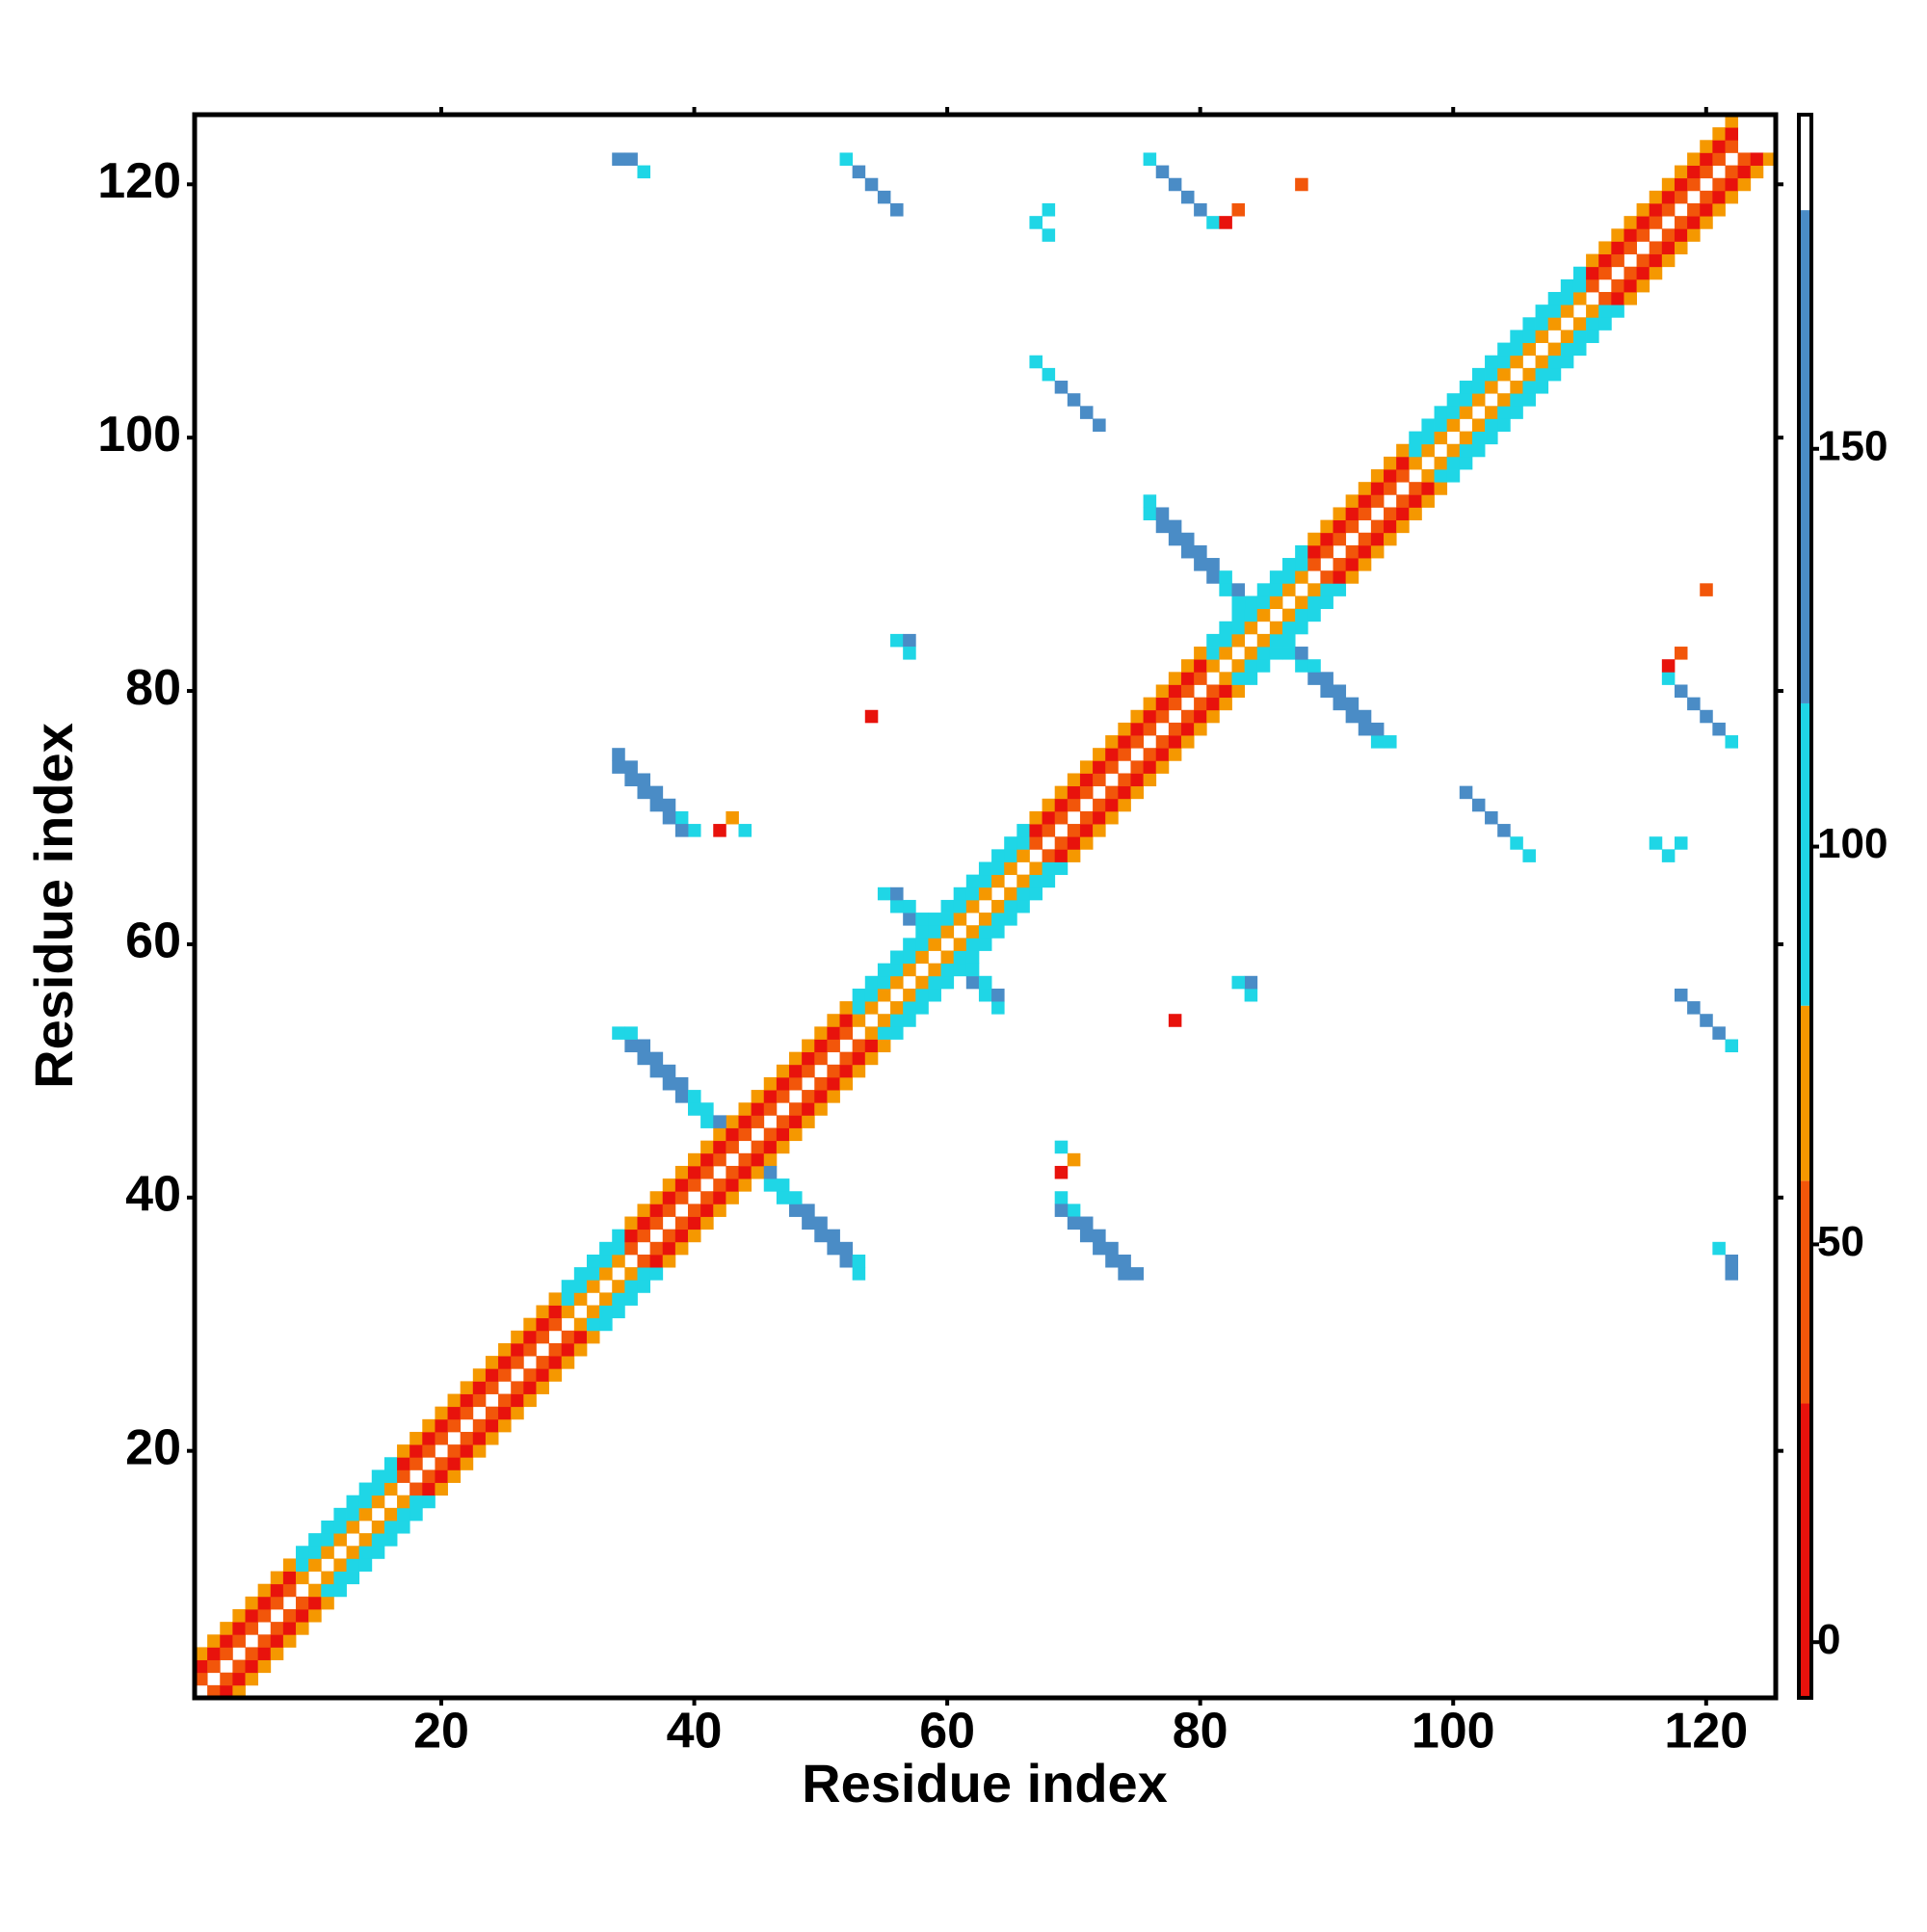 The width and height of the screenshot is (1927, 1932). Describe the element at coordinates (441, 1732) in the screenshot. I see `x-tick-label: 20` at that location.